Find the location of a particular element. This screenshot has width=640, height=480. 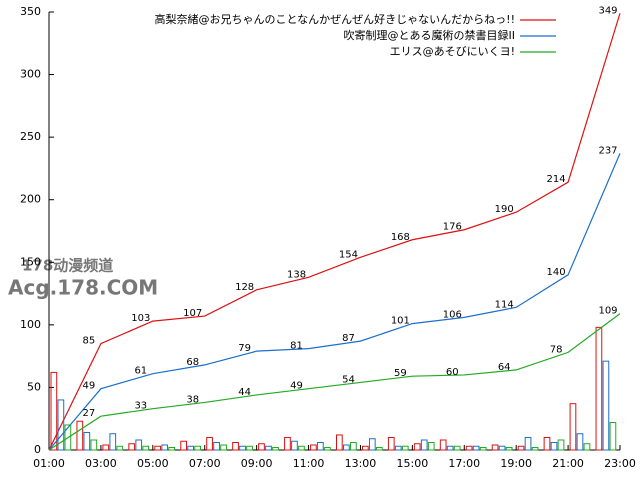

data-label: 64 is located at coordinates (504, 367).